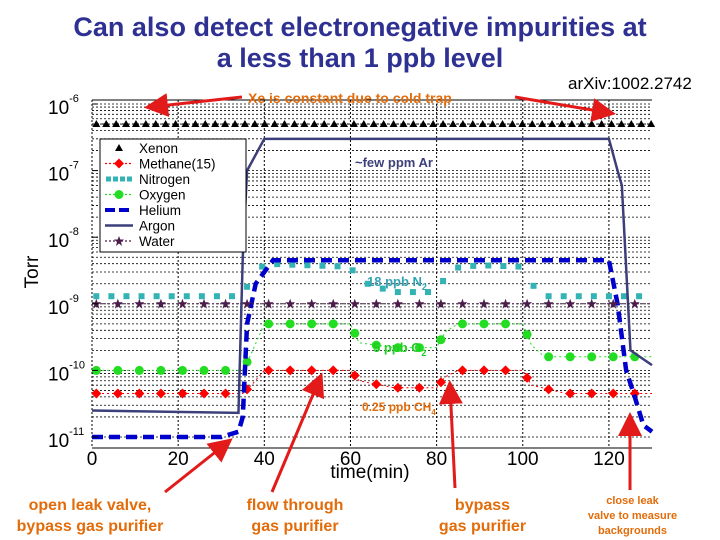  Describe the element at coordinates (450, 434) in the screenshot. I see `step3-arrow` at that location.